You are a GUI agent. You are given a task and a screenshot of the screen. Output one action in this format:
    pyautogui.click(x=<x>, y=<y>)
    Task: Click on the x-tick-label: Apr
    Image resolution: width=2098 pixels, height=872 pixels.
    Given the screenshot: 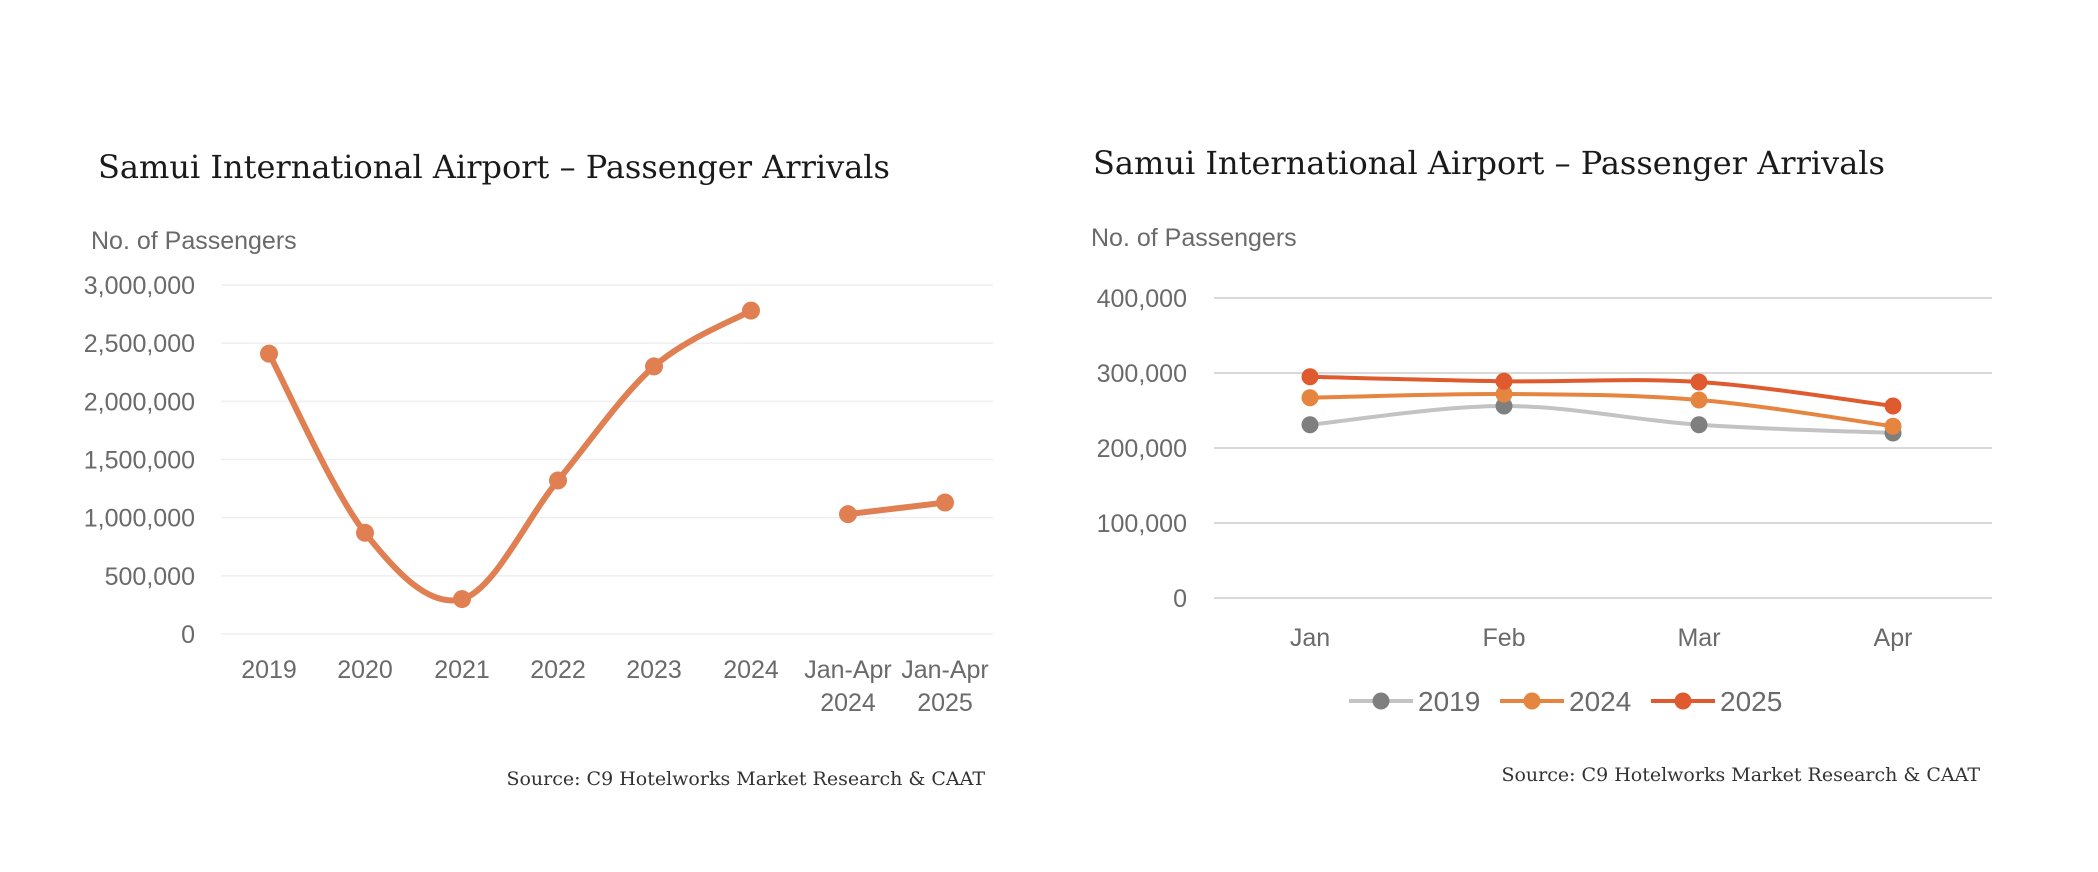 What is the action you would take?
    pyautogui.click(x=1893, y=638)
    